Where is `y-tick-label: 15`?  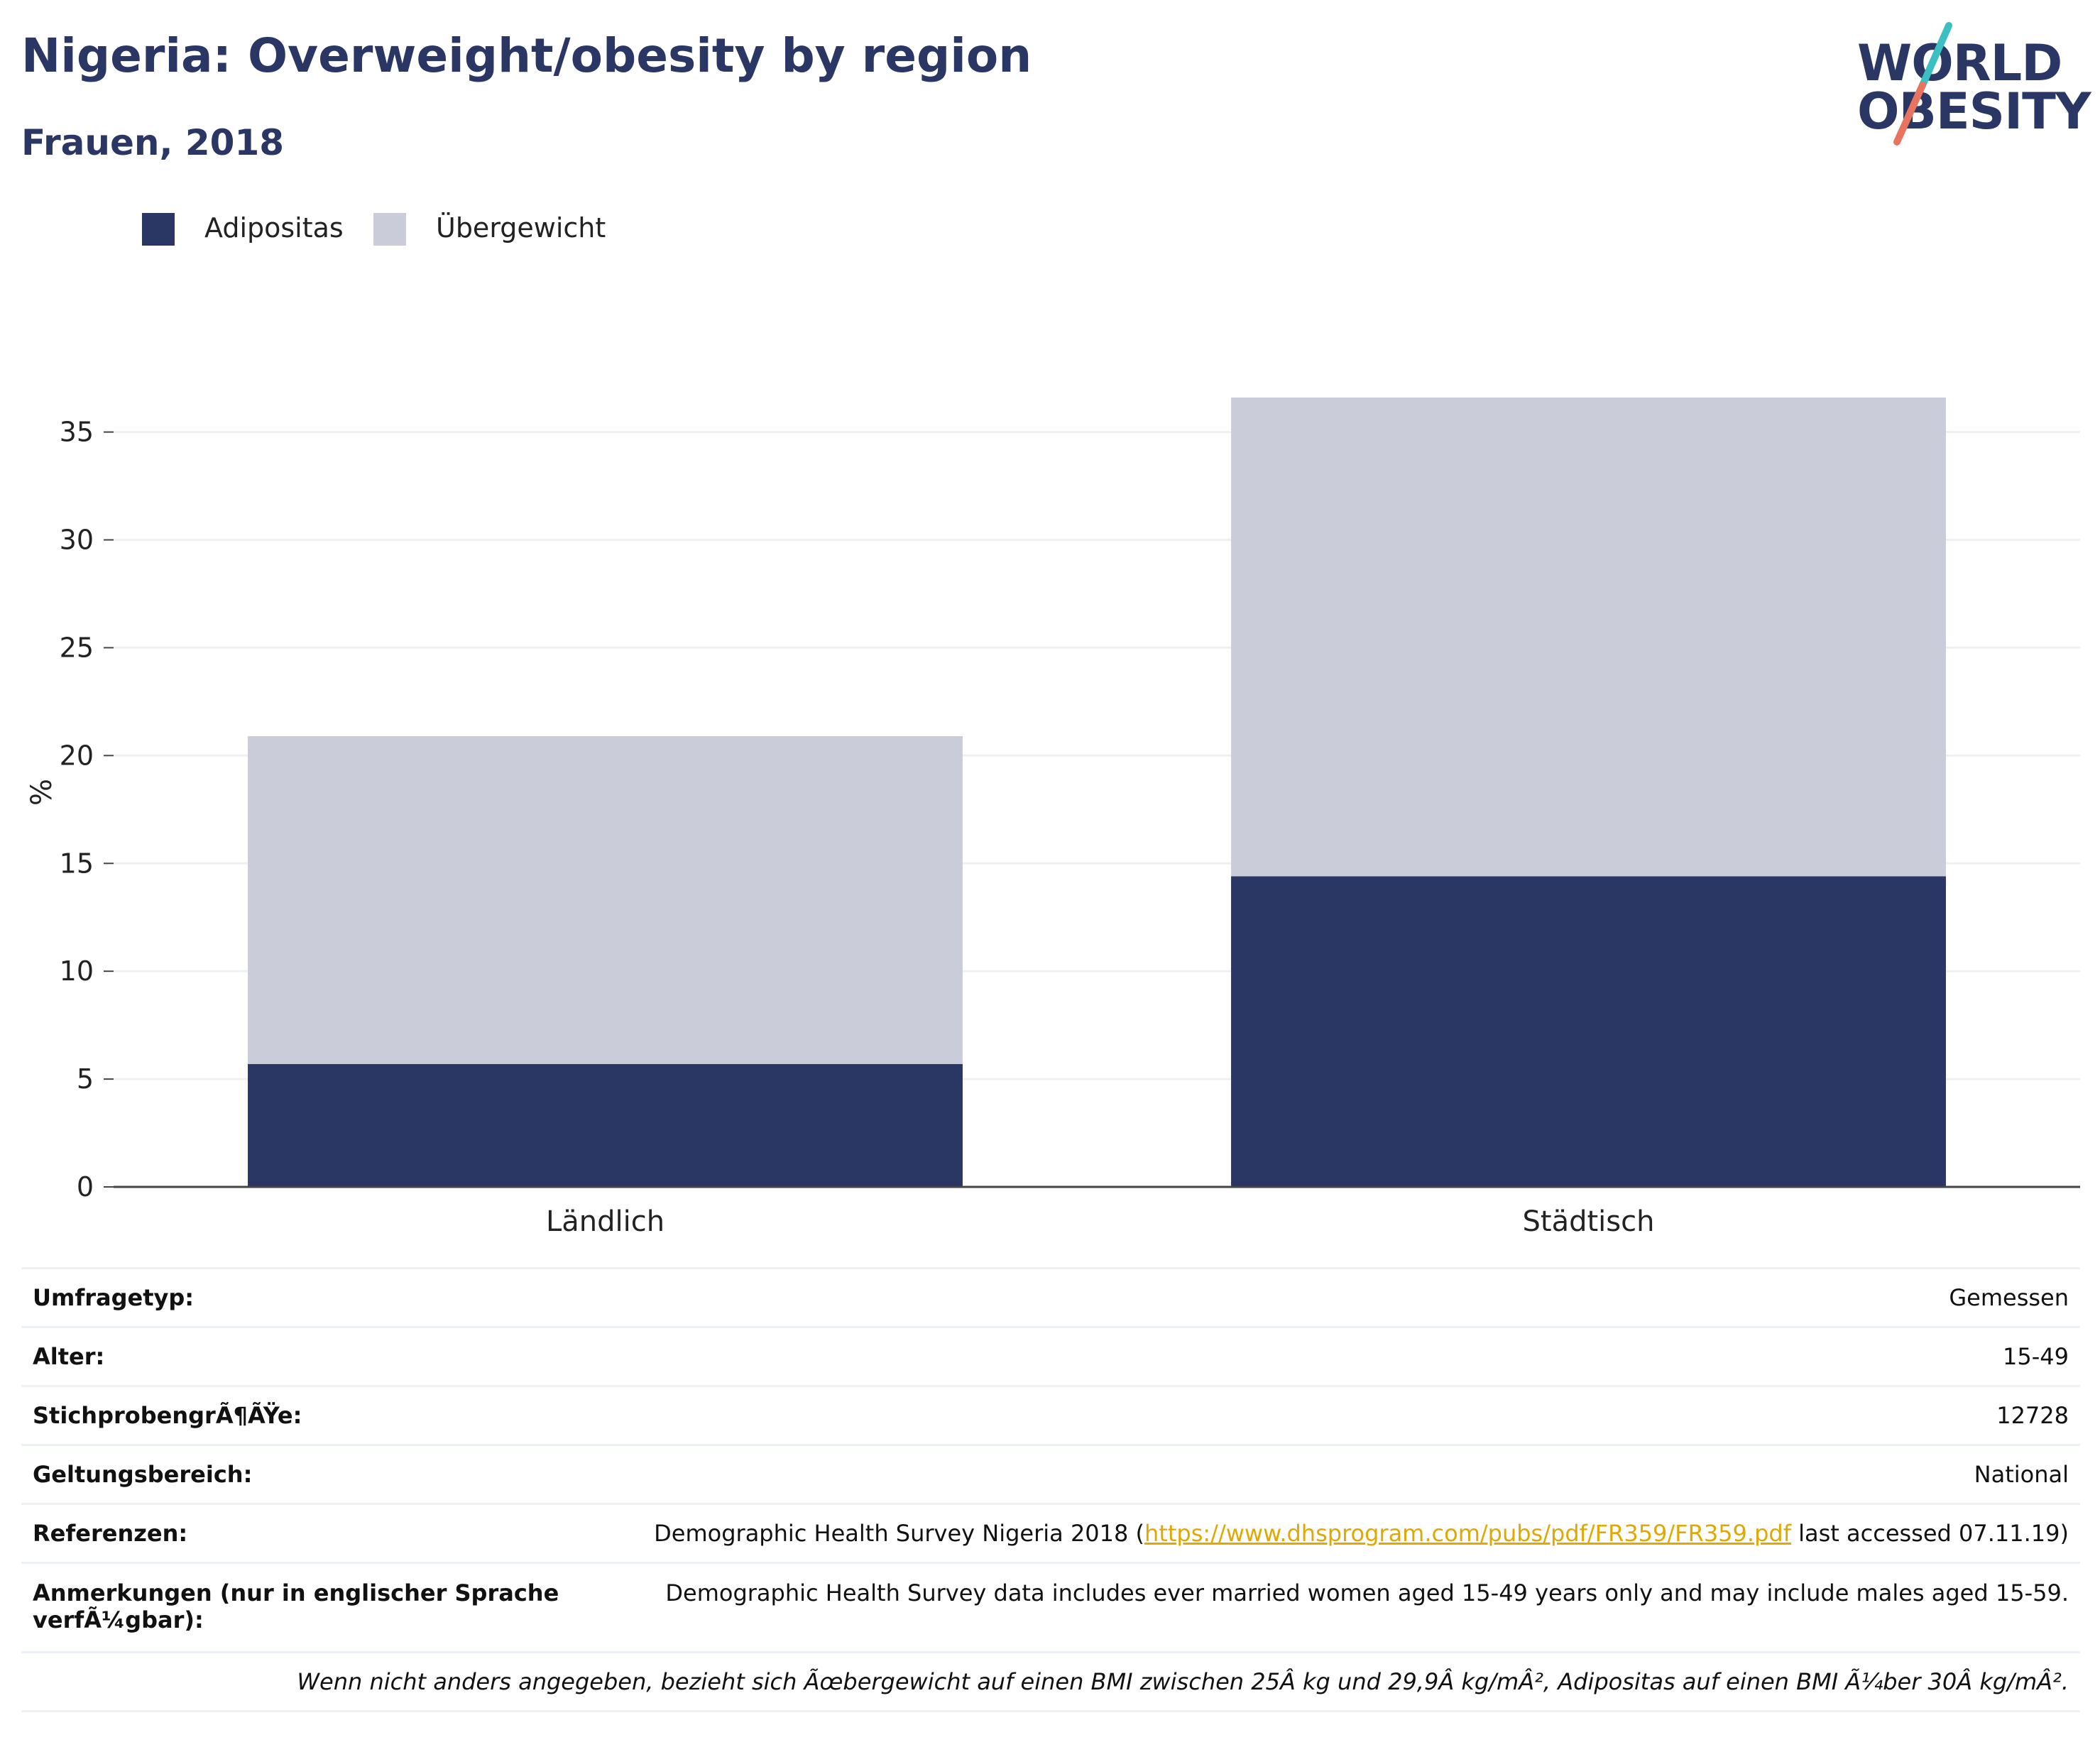 y-tick-label: 15 is located at coordinates (77, 863).